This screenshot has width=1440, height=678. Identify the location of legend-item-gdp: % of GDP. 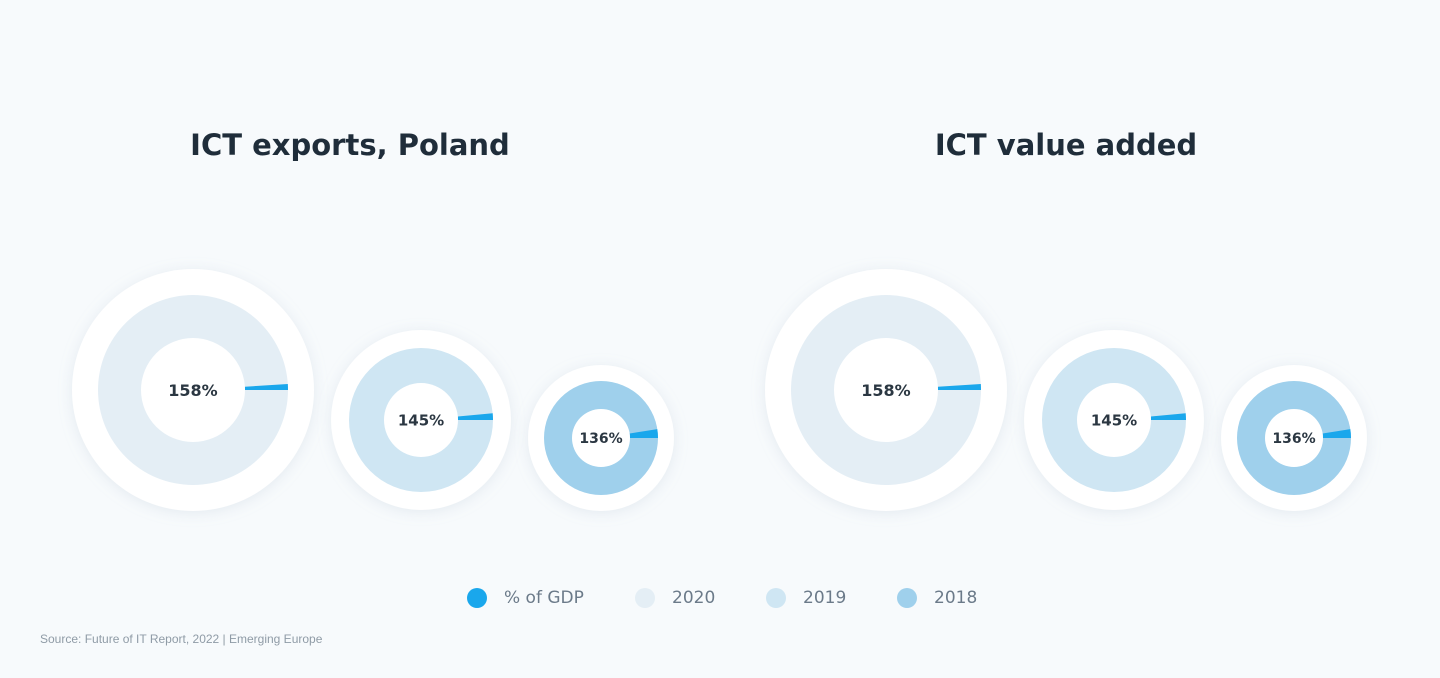
(525, 598).